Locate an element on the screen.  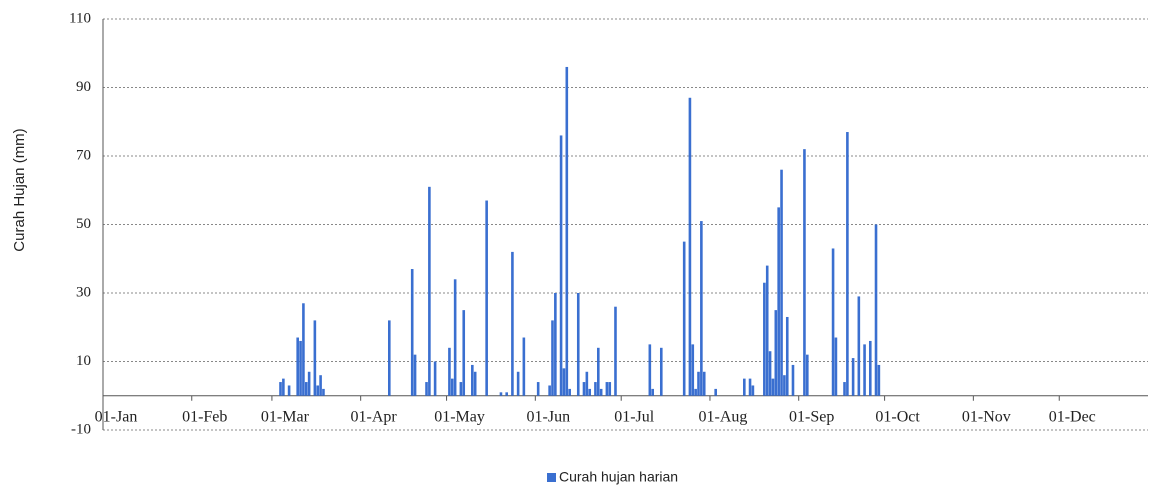
y-axis-label: Curah Hujan (mm) is located at coordinates (19, 189).